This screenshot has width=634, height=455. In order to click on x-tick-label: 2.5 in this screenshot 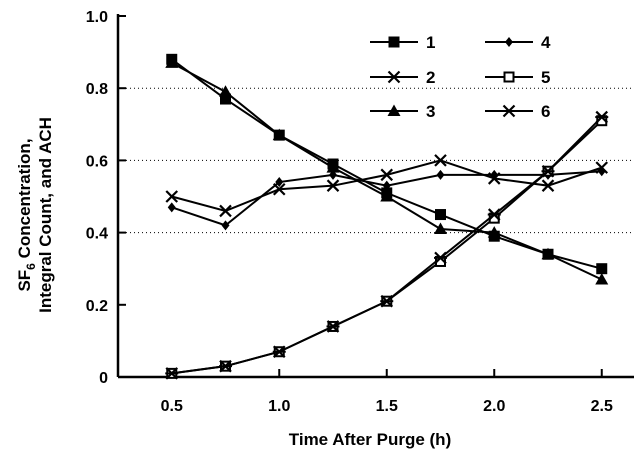, I will do `click(602, 406)`.